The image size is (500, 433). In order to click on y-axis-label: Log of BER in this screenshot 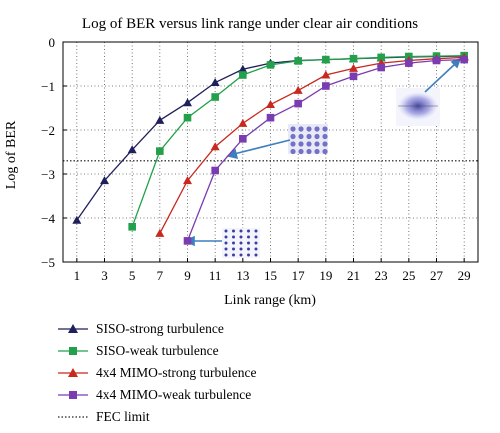, I will do `click(11, 154)`.